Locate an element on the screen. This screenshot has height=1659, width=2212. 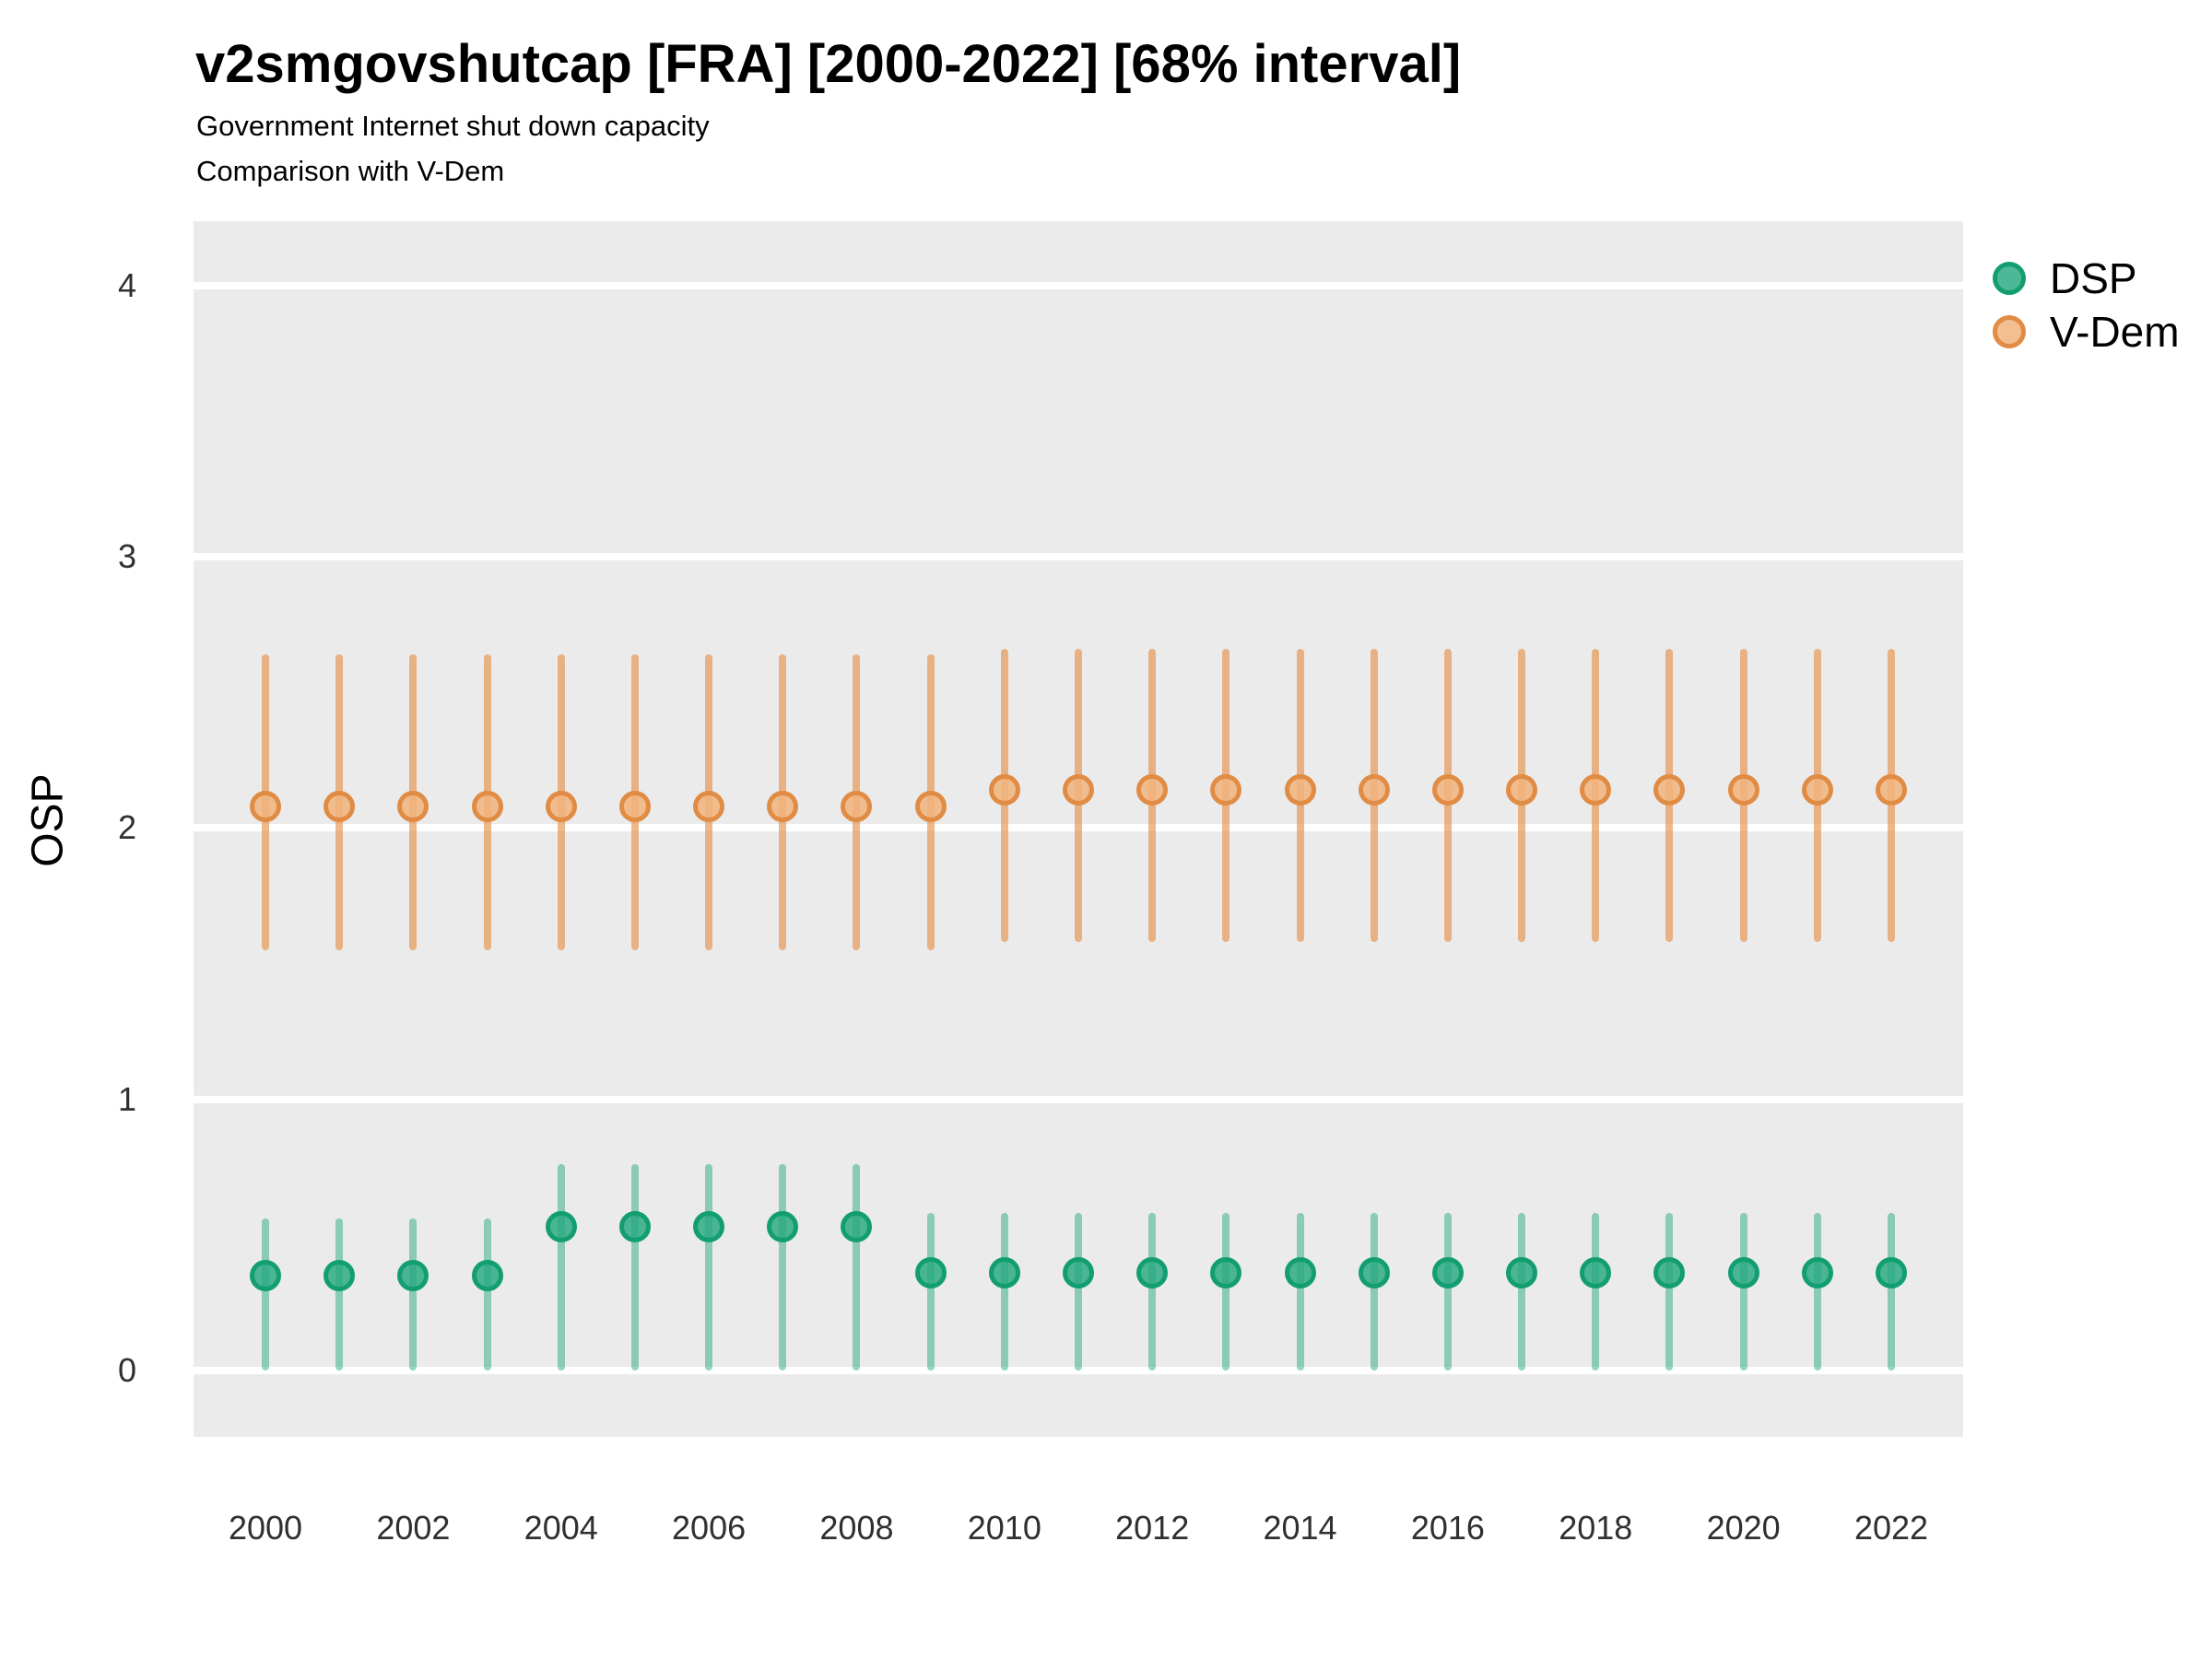
point-vdem-2013 is located at coordinates (1226, 790).